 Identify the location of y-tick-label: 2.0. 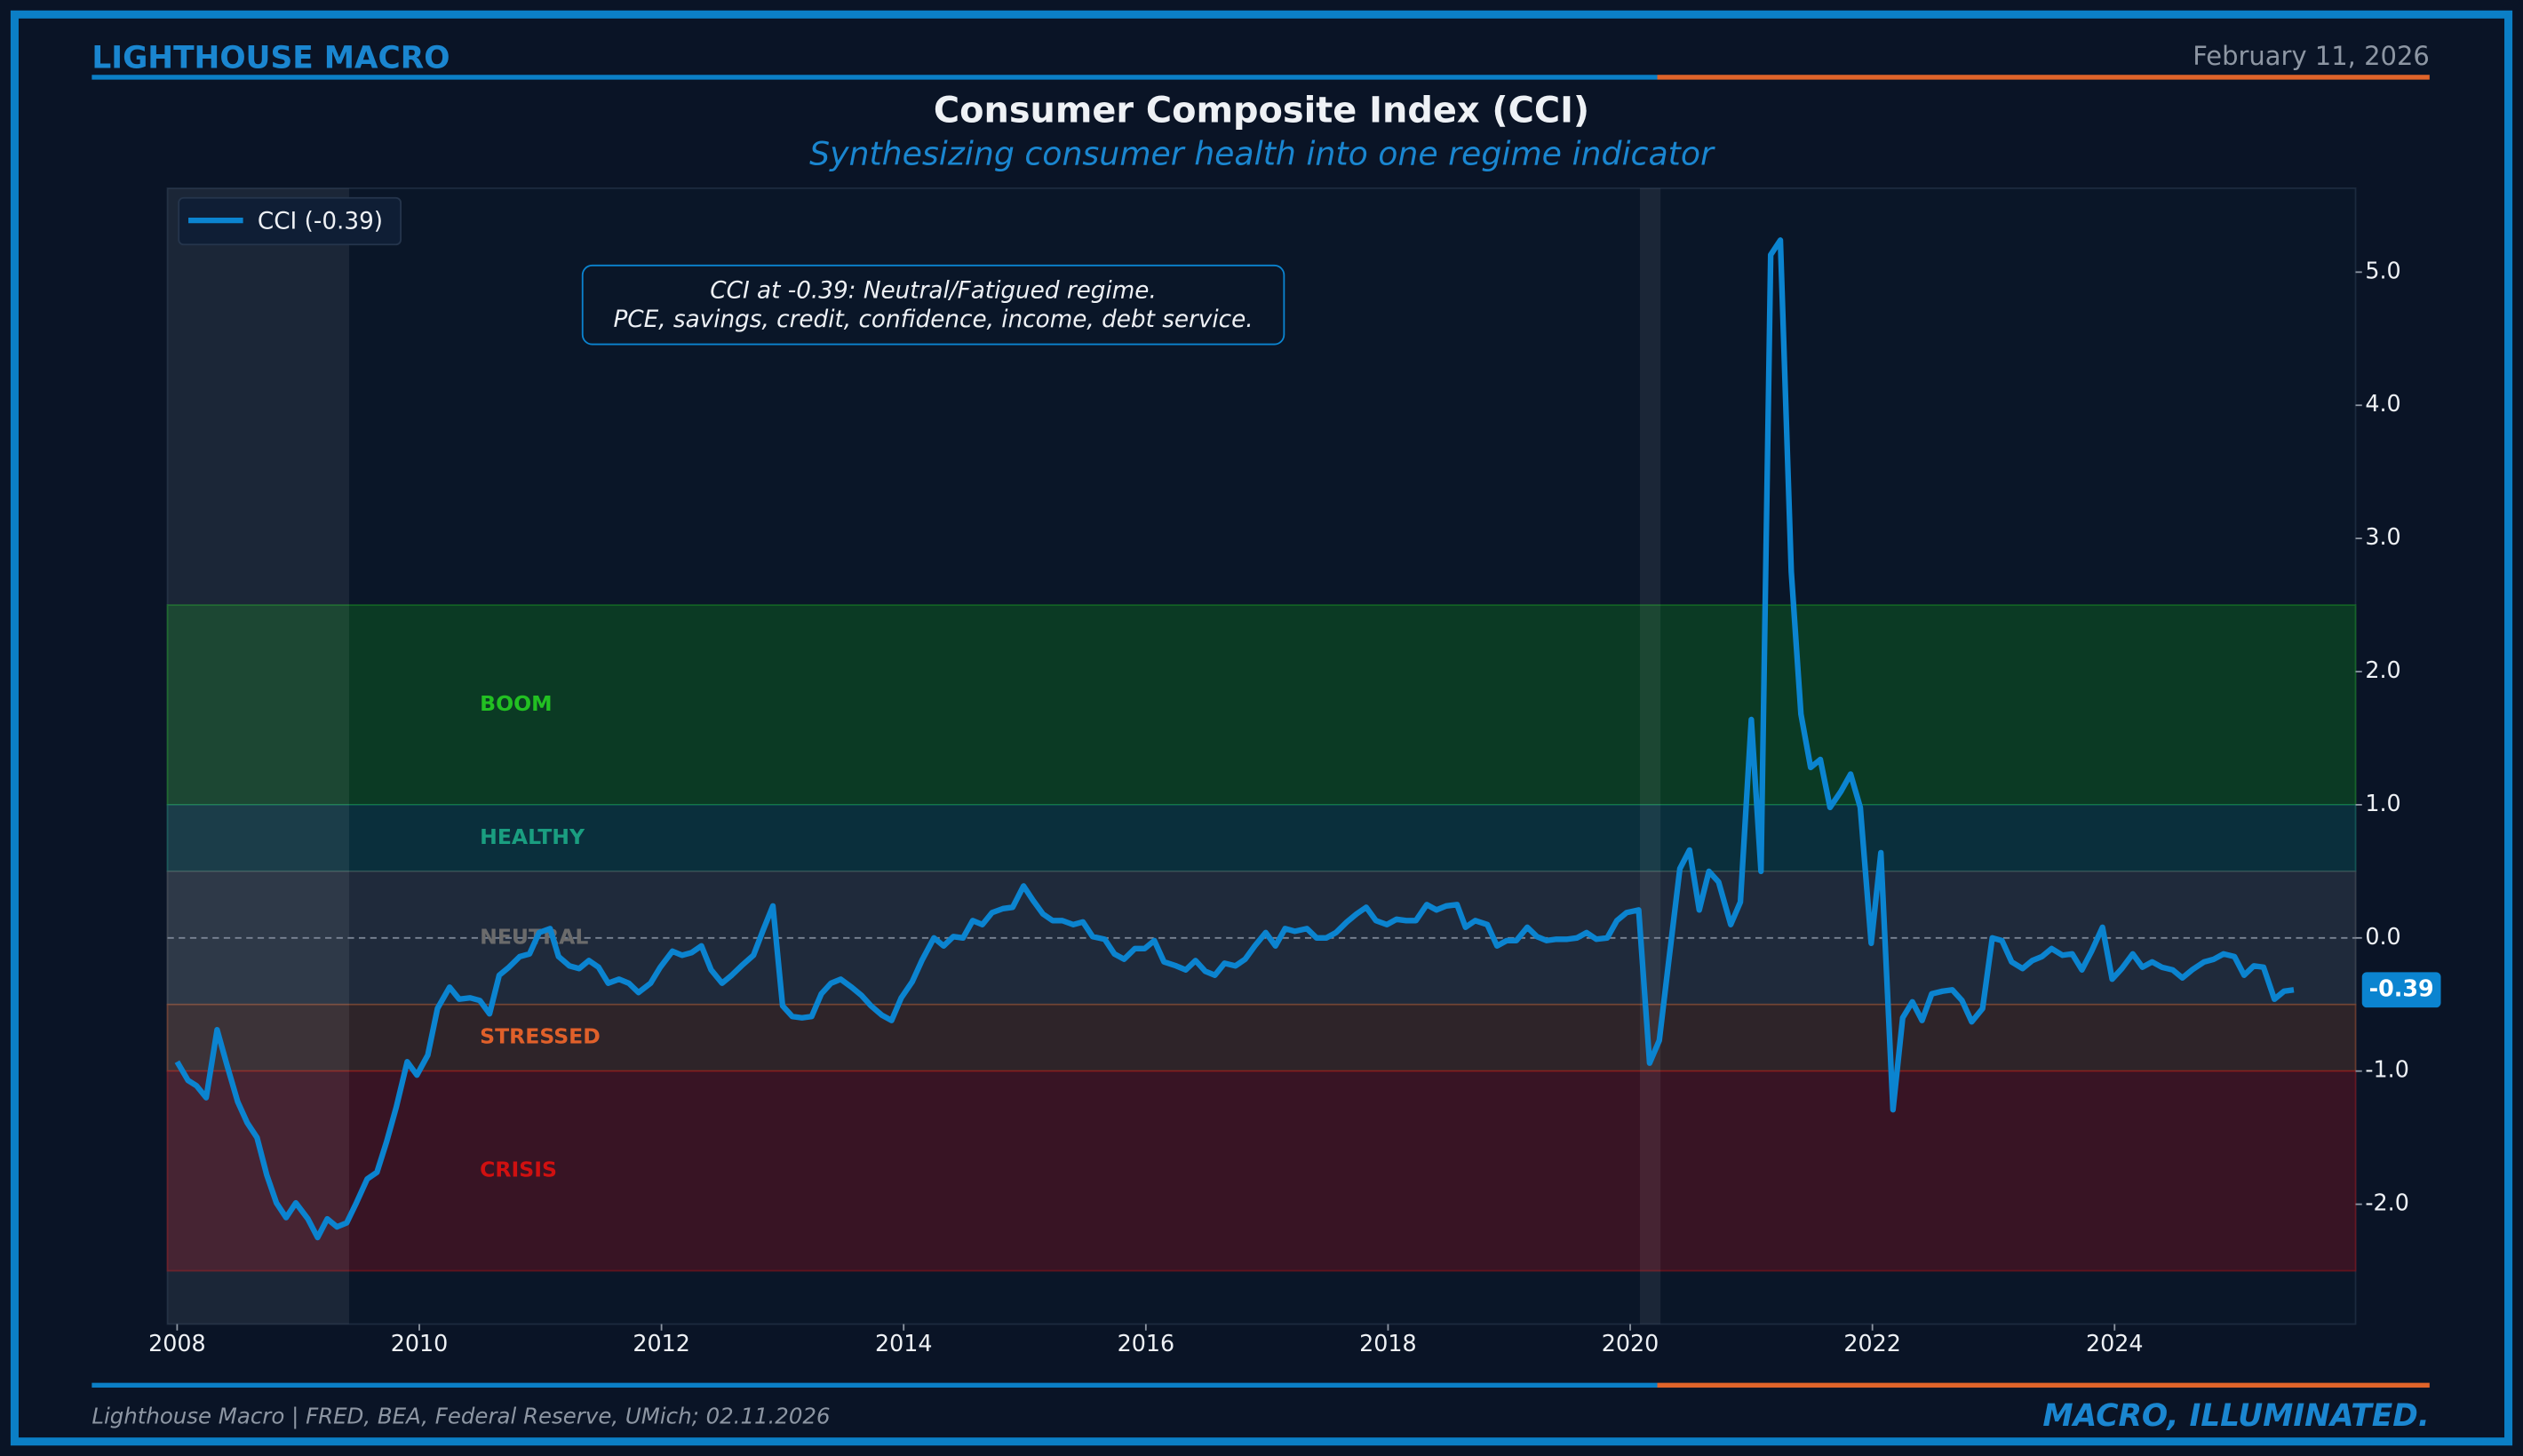
(2382, 669).